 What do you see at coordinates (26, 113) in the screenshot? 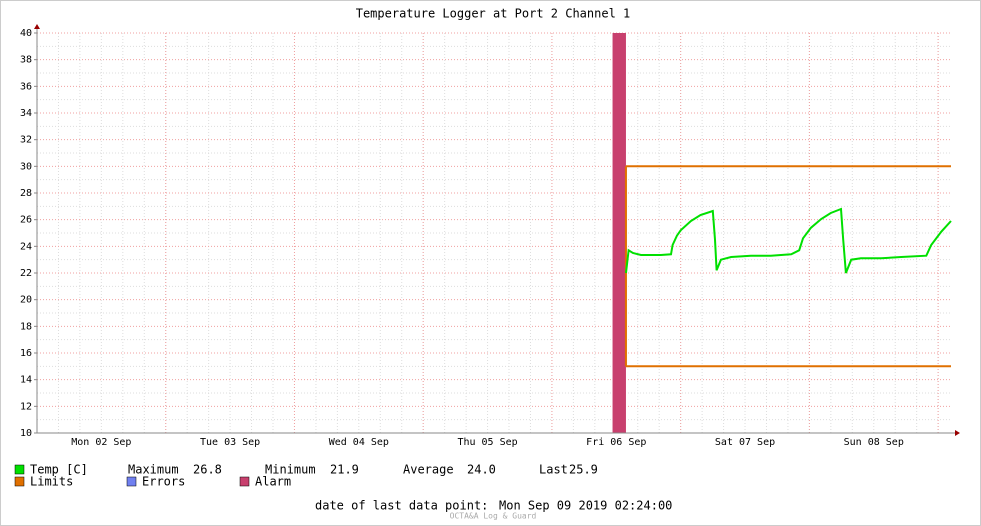
I see `y-tick-label: 34` at bounding box center [26, 113].